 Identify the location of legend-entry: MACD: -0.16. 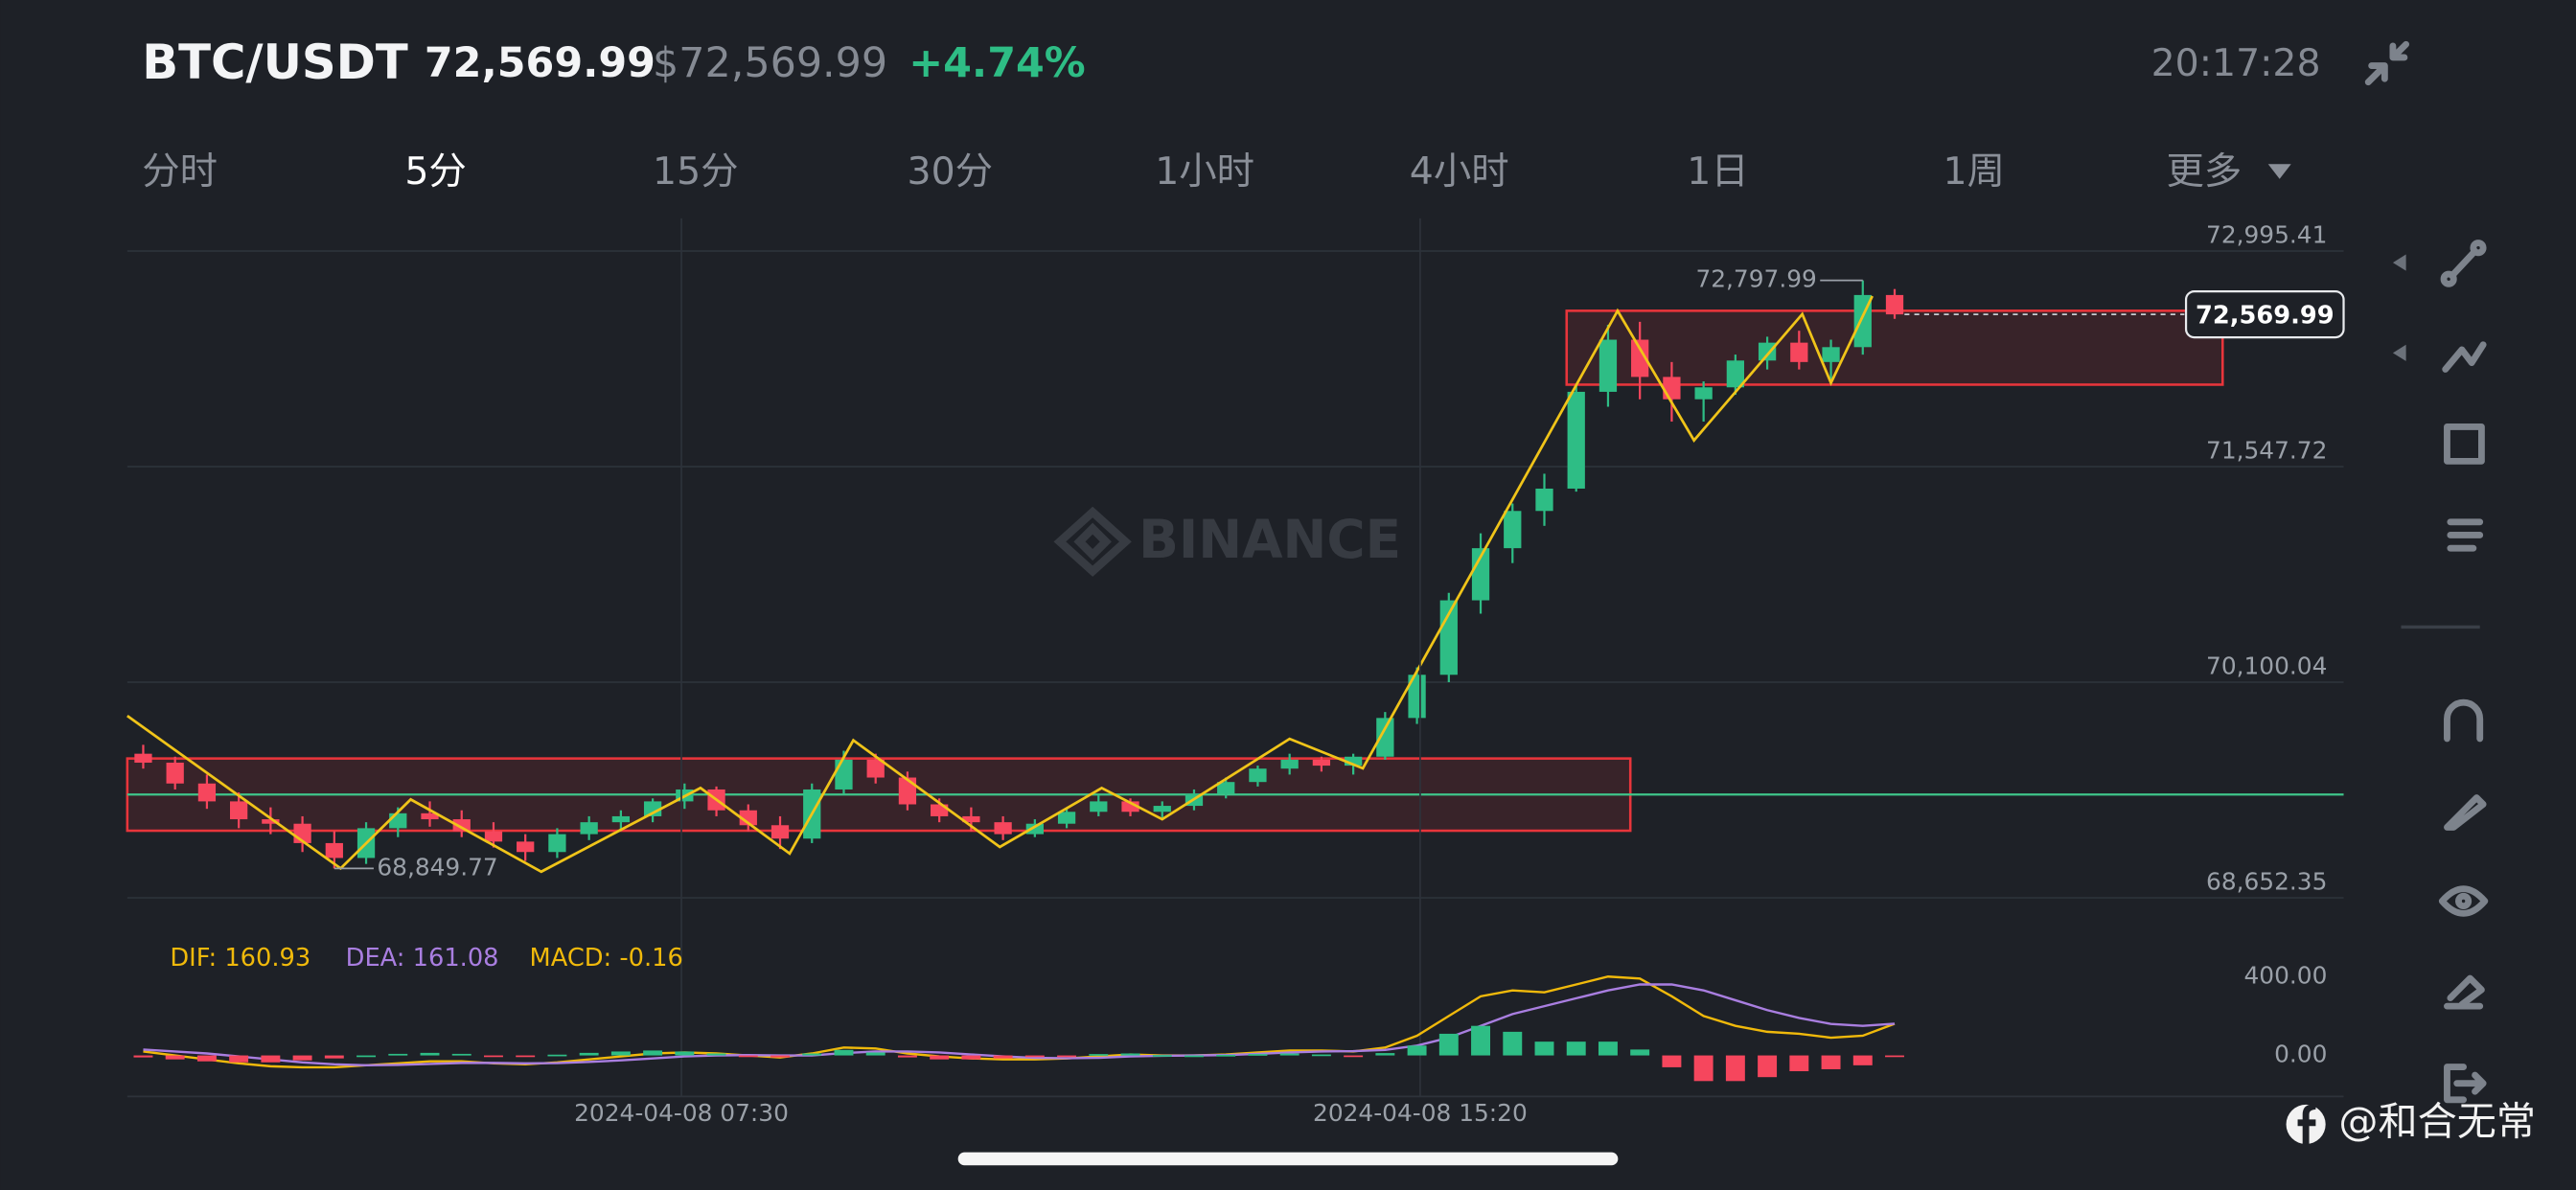
(606, 959).